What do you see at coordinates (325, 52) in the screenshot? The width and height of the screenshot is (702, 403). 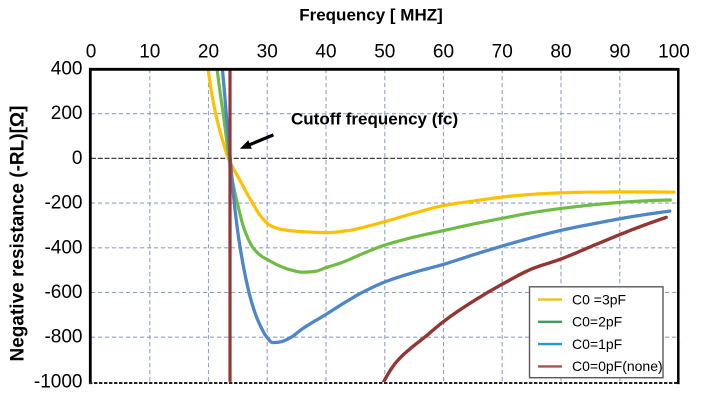 I see `svg-text: 40` at bounding box center [325, 52].